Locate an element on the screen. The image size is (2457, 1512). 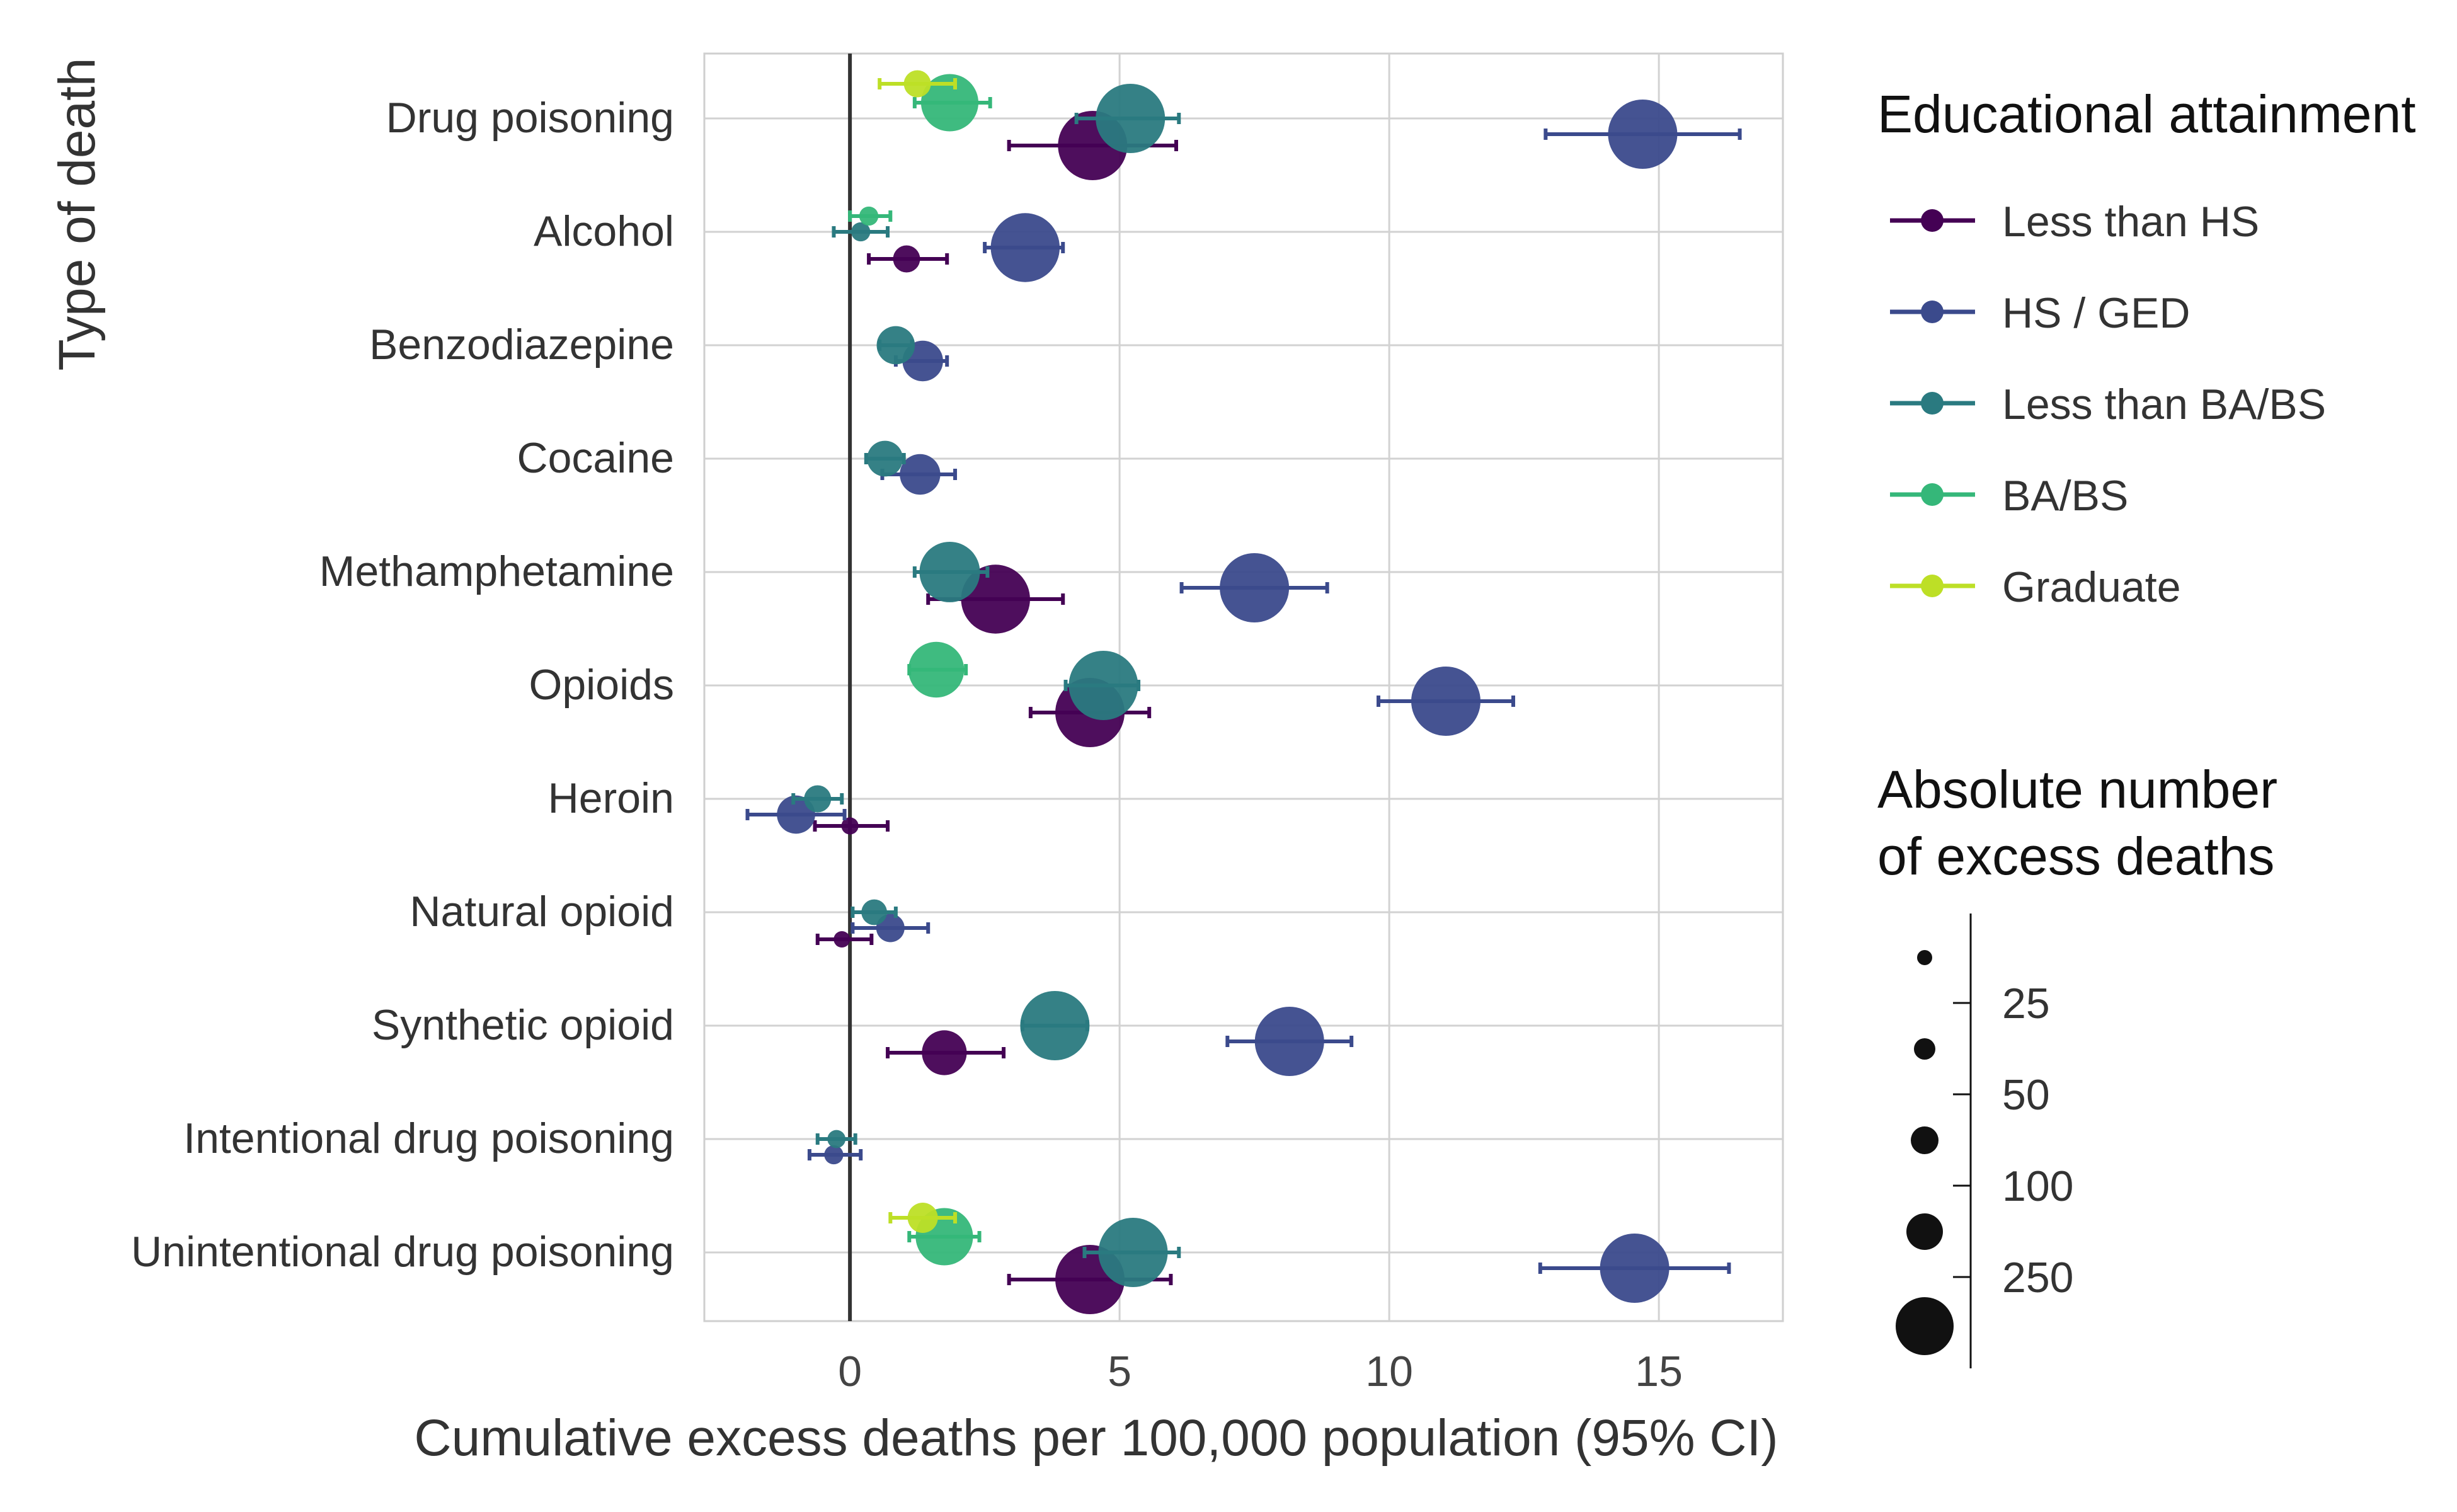
size-legend-title-line1: Absolute number is located at coordinates (2077, 789).